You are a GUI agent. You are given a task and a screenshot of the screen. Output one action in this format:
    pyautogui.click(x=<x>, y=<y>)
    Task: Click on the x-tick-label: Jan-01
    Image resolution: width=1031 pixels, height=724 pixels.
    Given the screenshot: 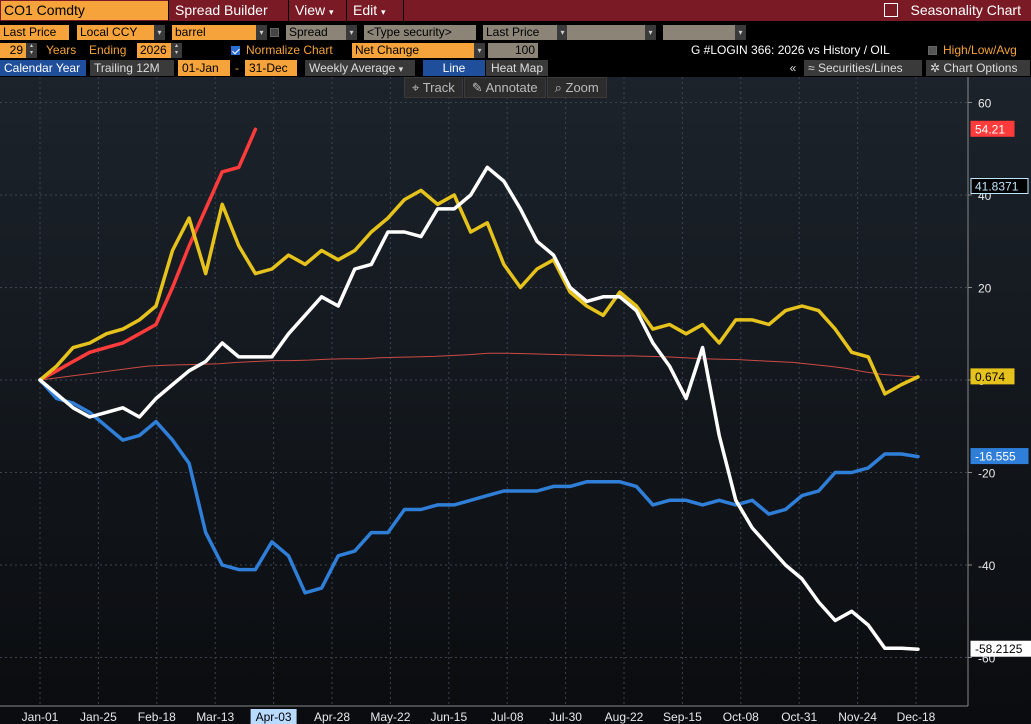 What is the action you would take?
    pyautogui.click(x=40, y=717)
    